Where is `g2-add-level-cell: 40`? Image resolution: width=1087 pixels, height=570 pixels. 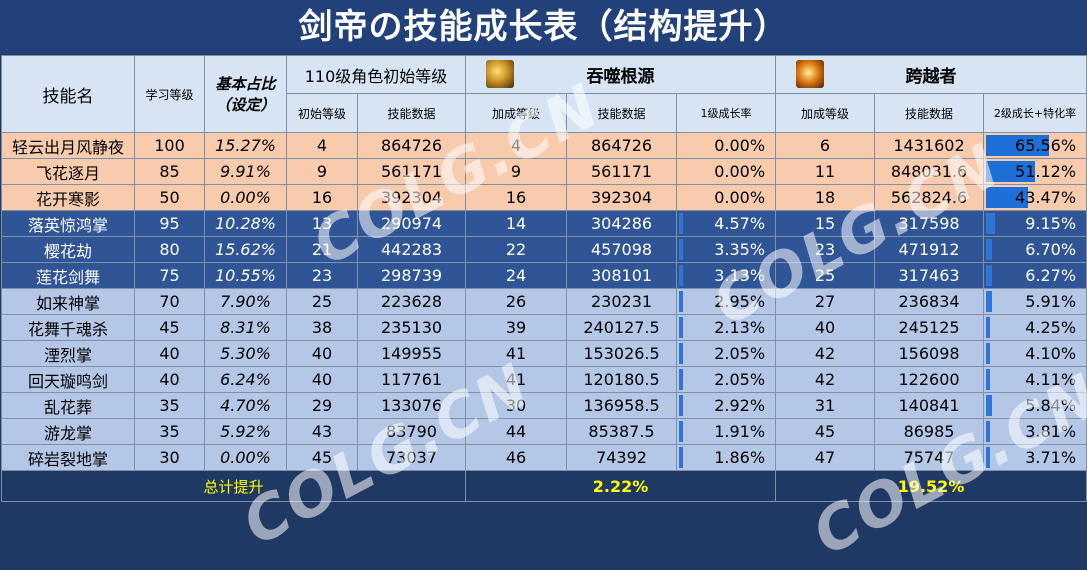 g2-add-level-cell: 40 is located at coordinates (825, 327).